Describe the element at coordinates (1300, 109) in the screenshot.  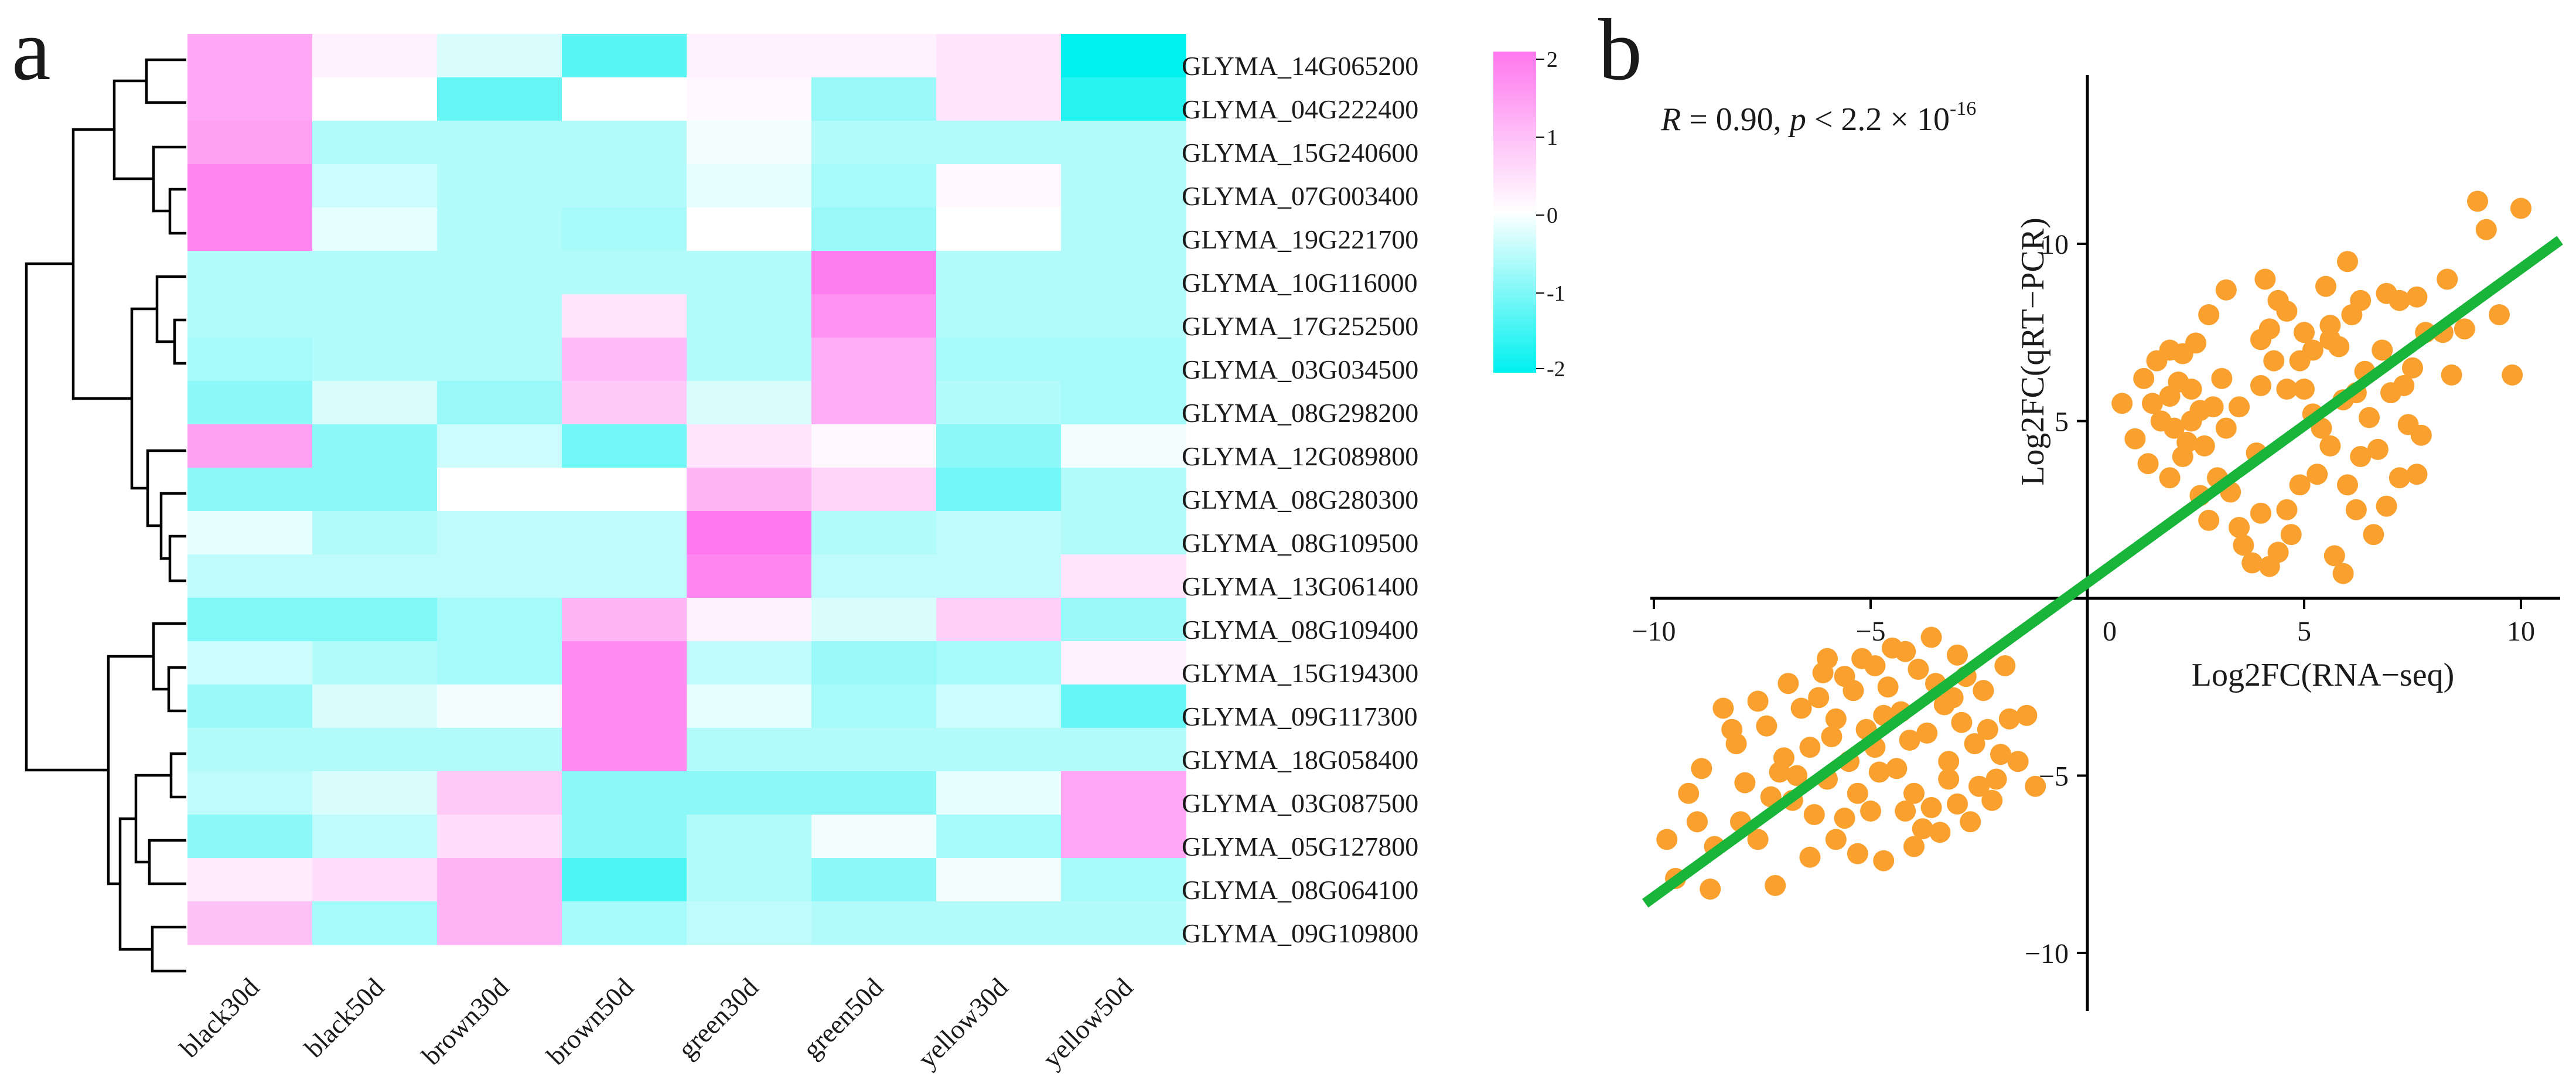
I see `gene-label: GLYMA_04G222400` at that location.